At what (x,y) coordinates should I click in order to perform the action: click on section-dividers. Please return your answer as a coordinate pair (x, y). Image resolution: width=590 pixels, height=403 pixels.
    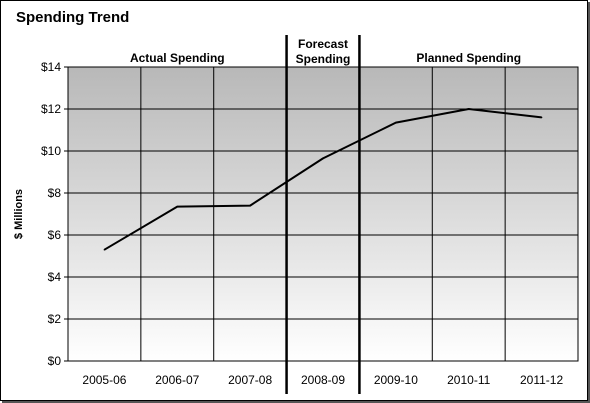
    Looking at the image, I should click on (323, 214).